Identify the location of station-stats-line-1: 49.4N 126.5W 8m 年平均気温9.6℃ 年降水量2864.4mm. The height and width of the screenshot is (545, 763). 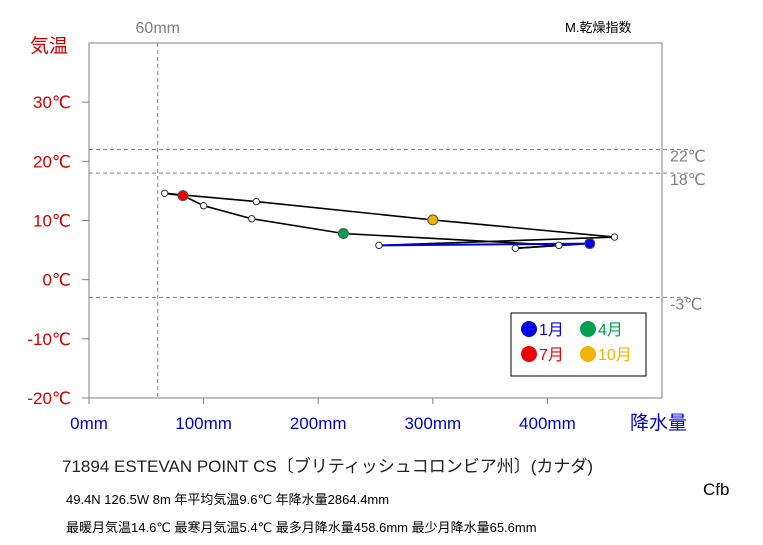
(228, 499).